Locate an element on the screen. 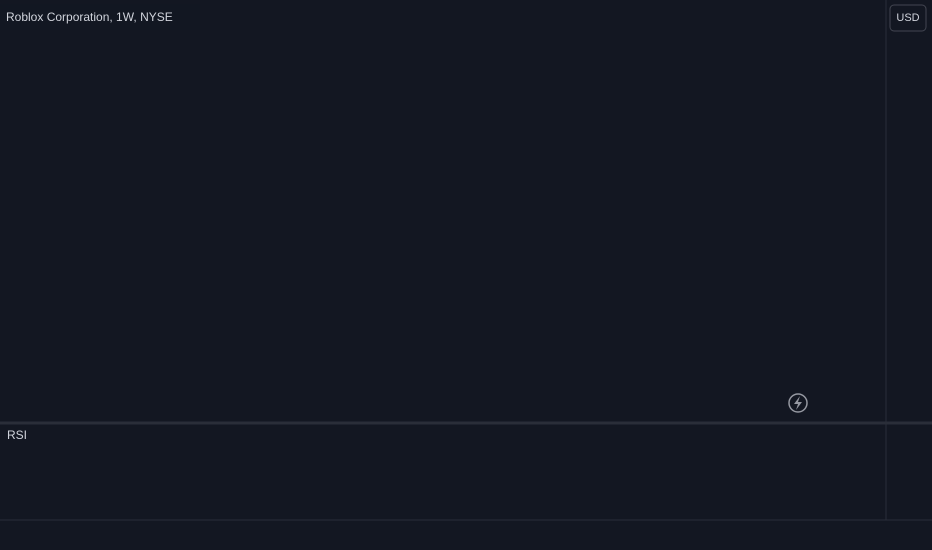 The width and height of the screenshot is (932, 550). event-icon-bolt is located at coordinates (798, 403).